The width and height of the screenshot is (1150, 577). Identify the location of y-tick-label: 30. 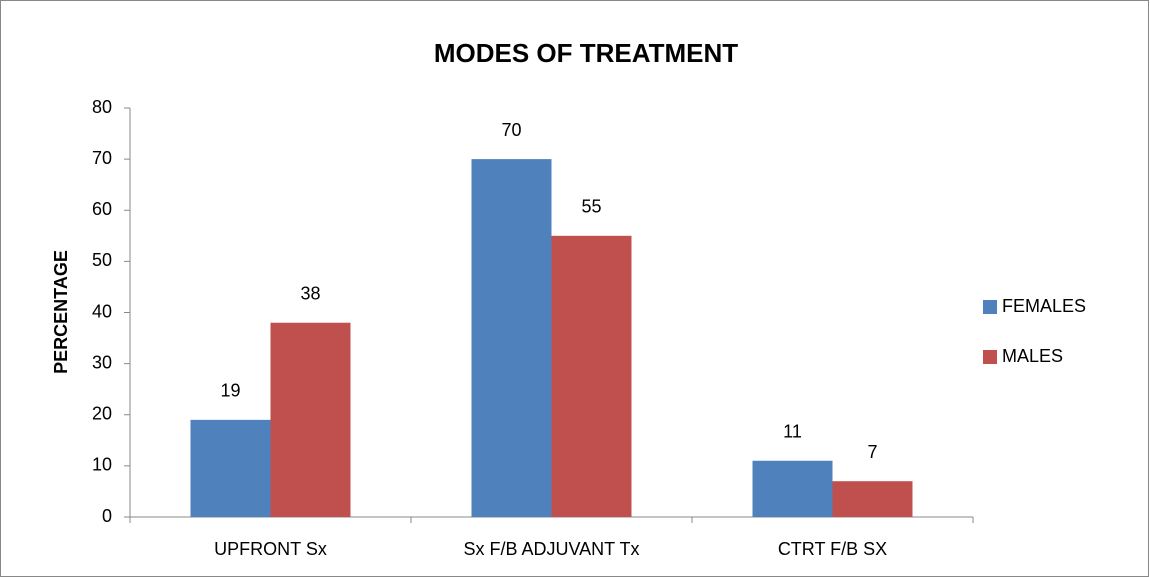
(102, 362).